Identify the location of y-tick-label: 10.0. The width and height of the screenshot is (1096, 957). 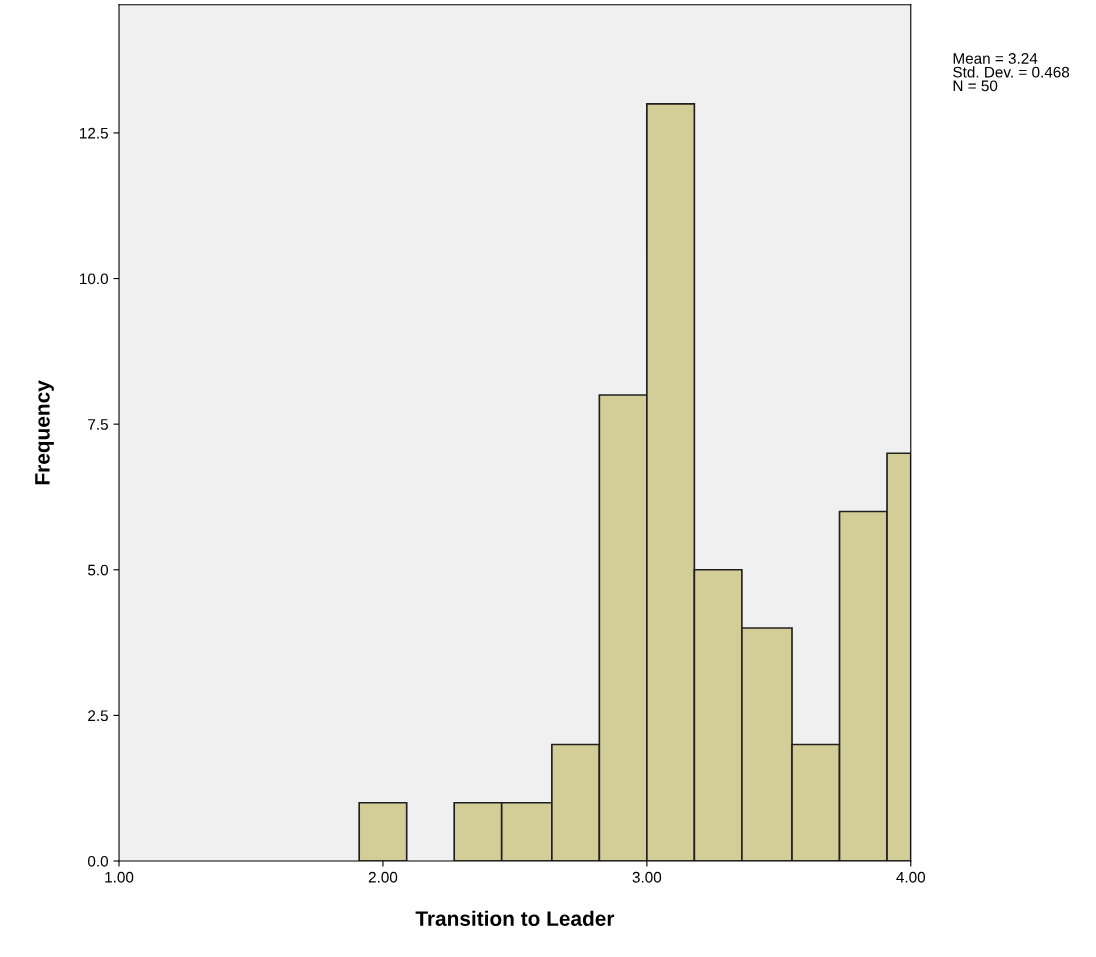
(94, 279).